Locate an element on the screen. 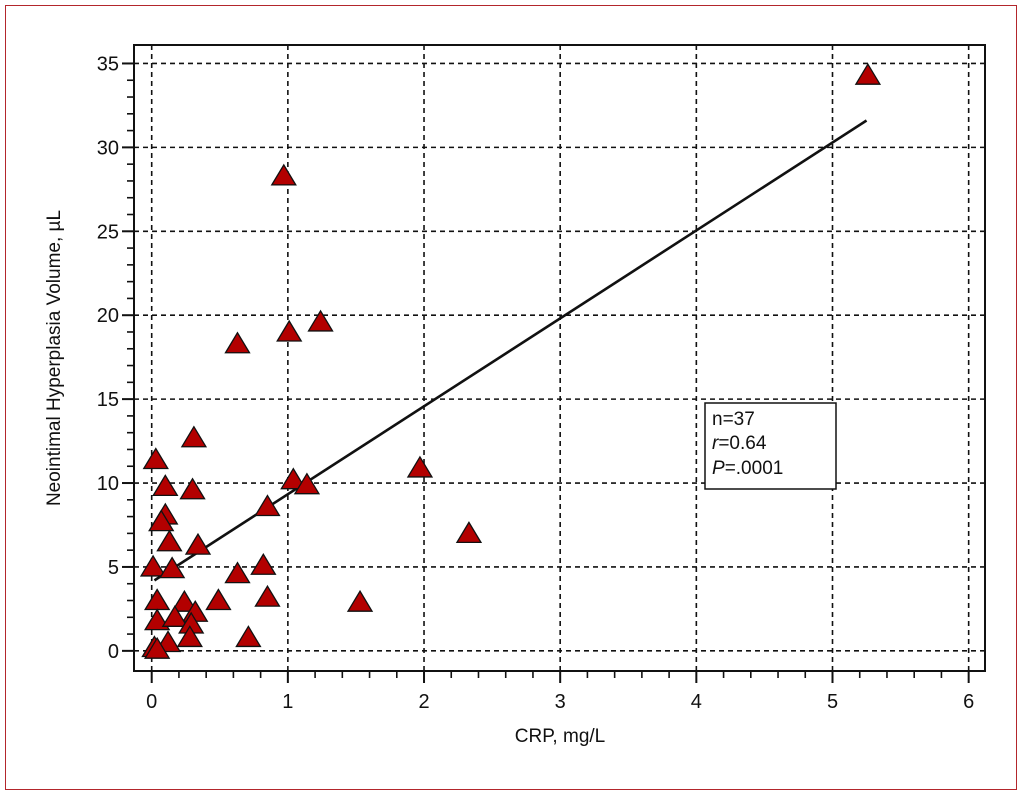 This screenshot has height=797, width=1024. y-tick-label: 25 is located at coordinates (108, 232).